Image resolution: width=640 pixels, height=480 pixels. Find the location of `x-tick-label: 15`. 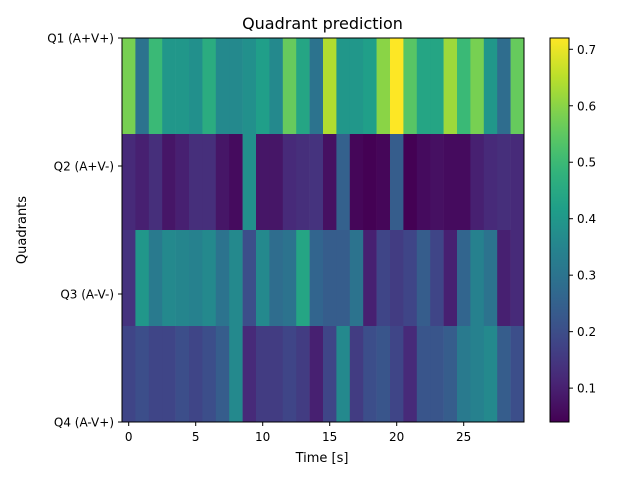

x-tick-label: 15 is located at coordinates (329, 437).